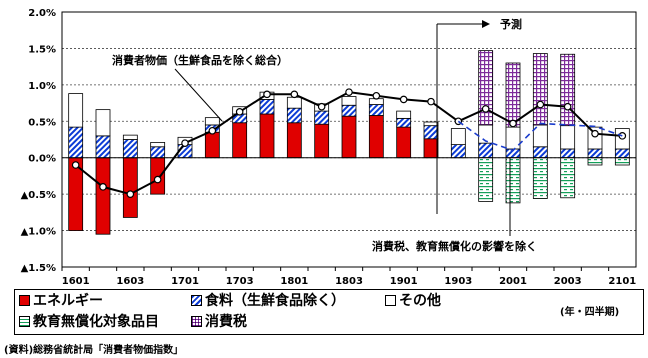  I want to click on legend-tax-label: 消費税, so click(226, 322).